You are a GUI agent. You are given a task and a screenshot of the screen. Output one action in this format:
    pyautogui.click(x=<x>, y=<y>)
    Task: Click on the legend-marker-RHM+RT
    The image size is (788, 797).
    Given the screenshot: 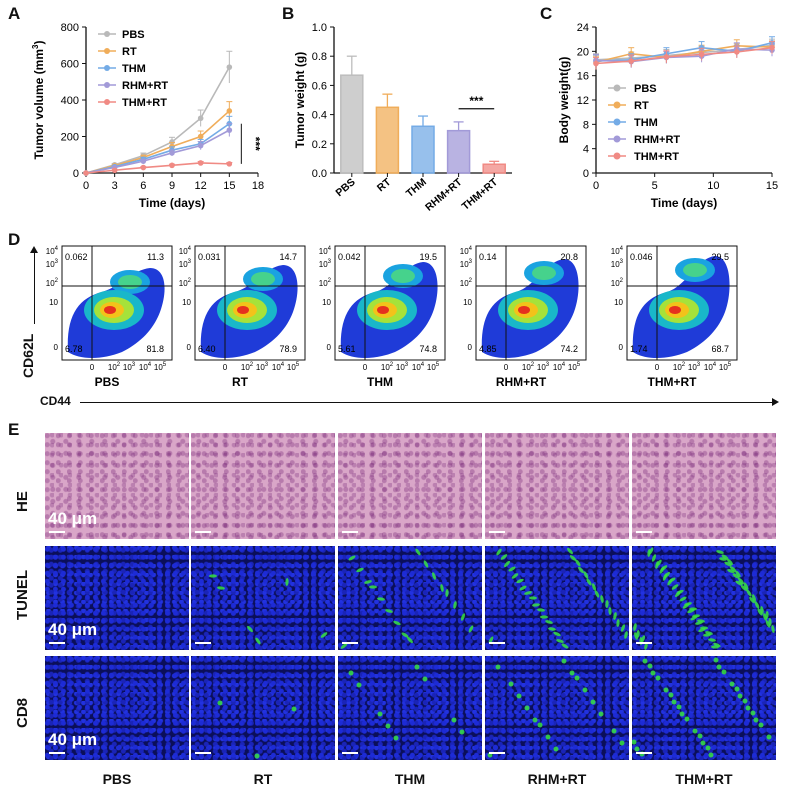 What is the action you would take?
    pyautogui.click(x=107, y=85)
    